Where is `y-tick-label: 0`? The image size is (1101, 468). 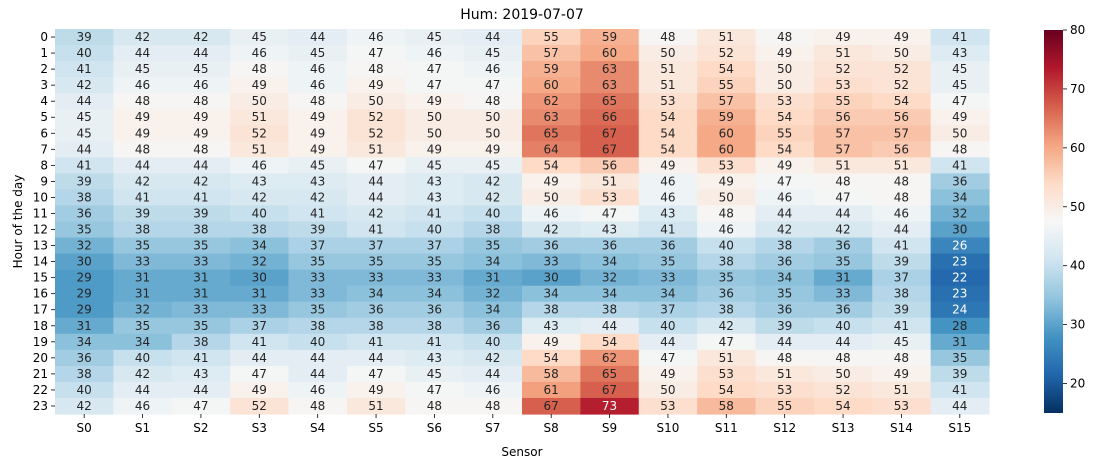
y-tick-label: 0 is located at coordinates (44, 37).